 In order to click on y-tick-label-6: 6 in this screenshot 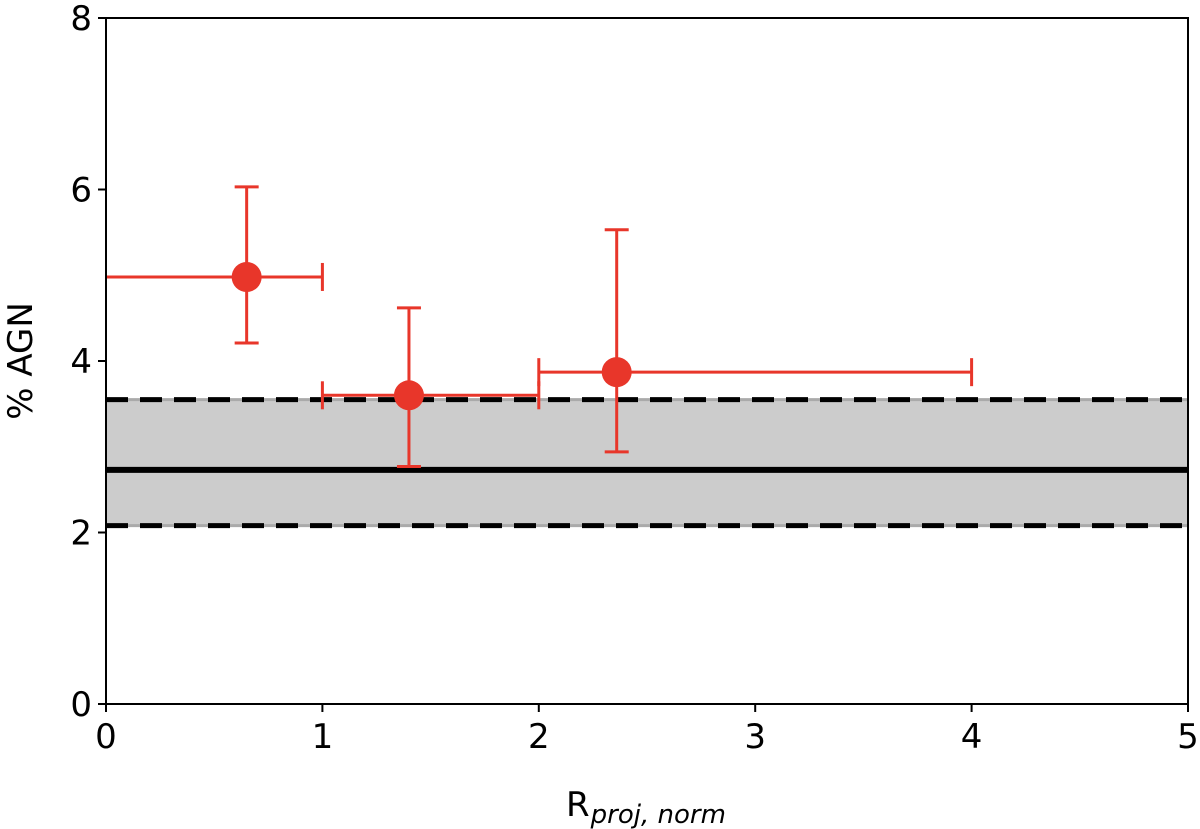, I will do `click(81, 191)`.